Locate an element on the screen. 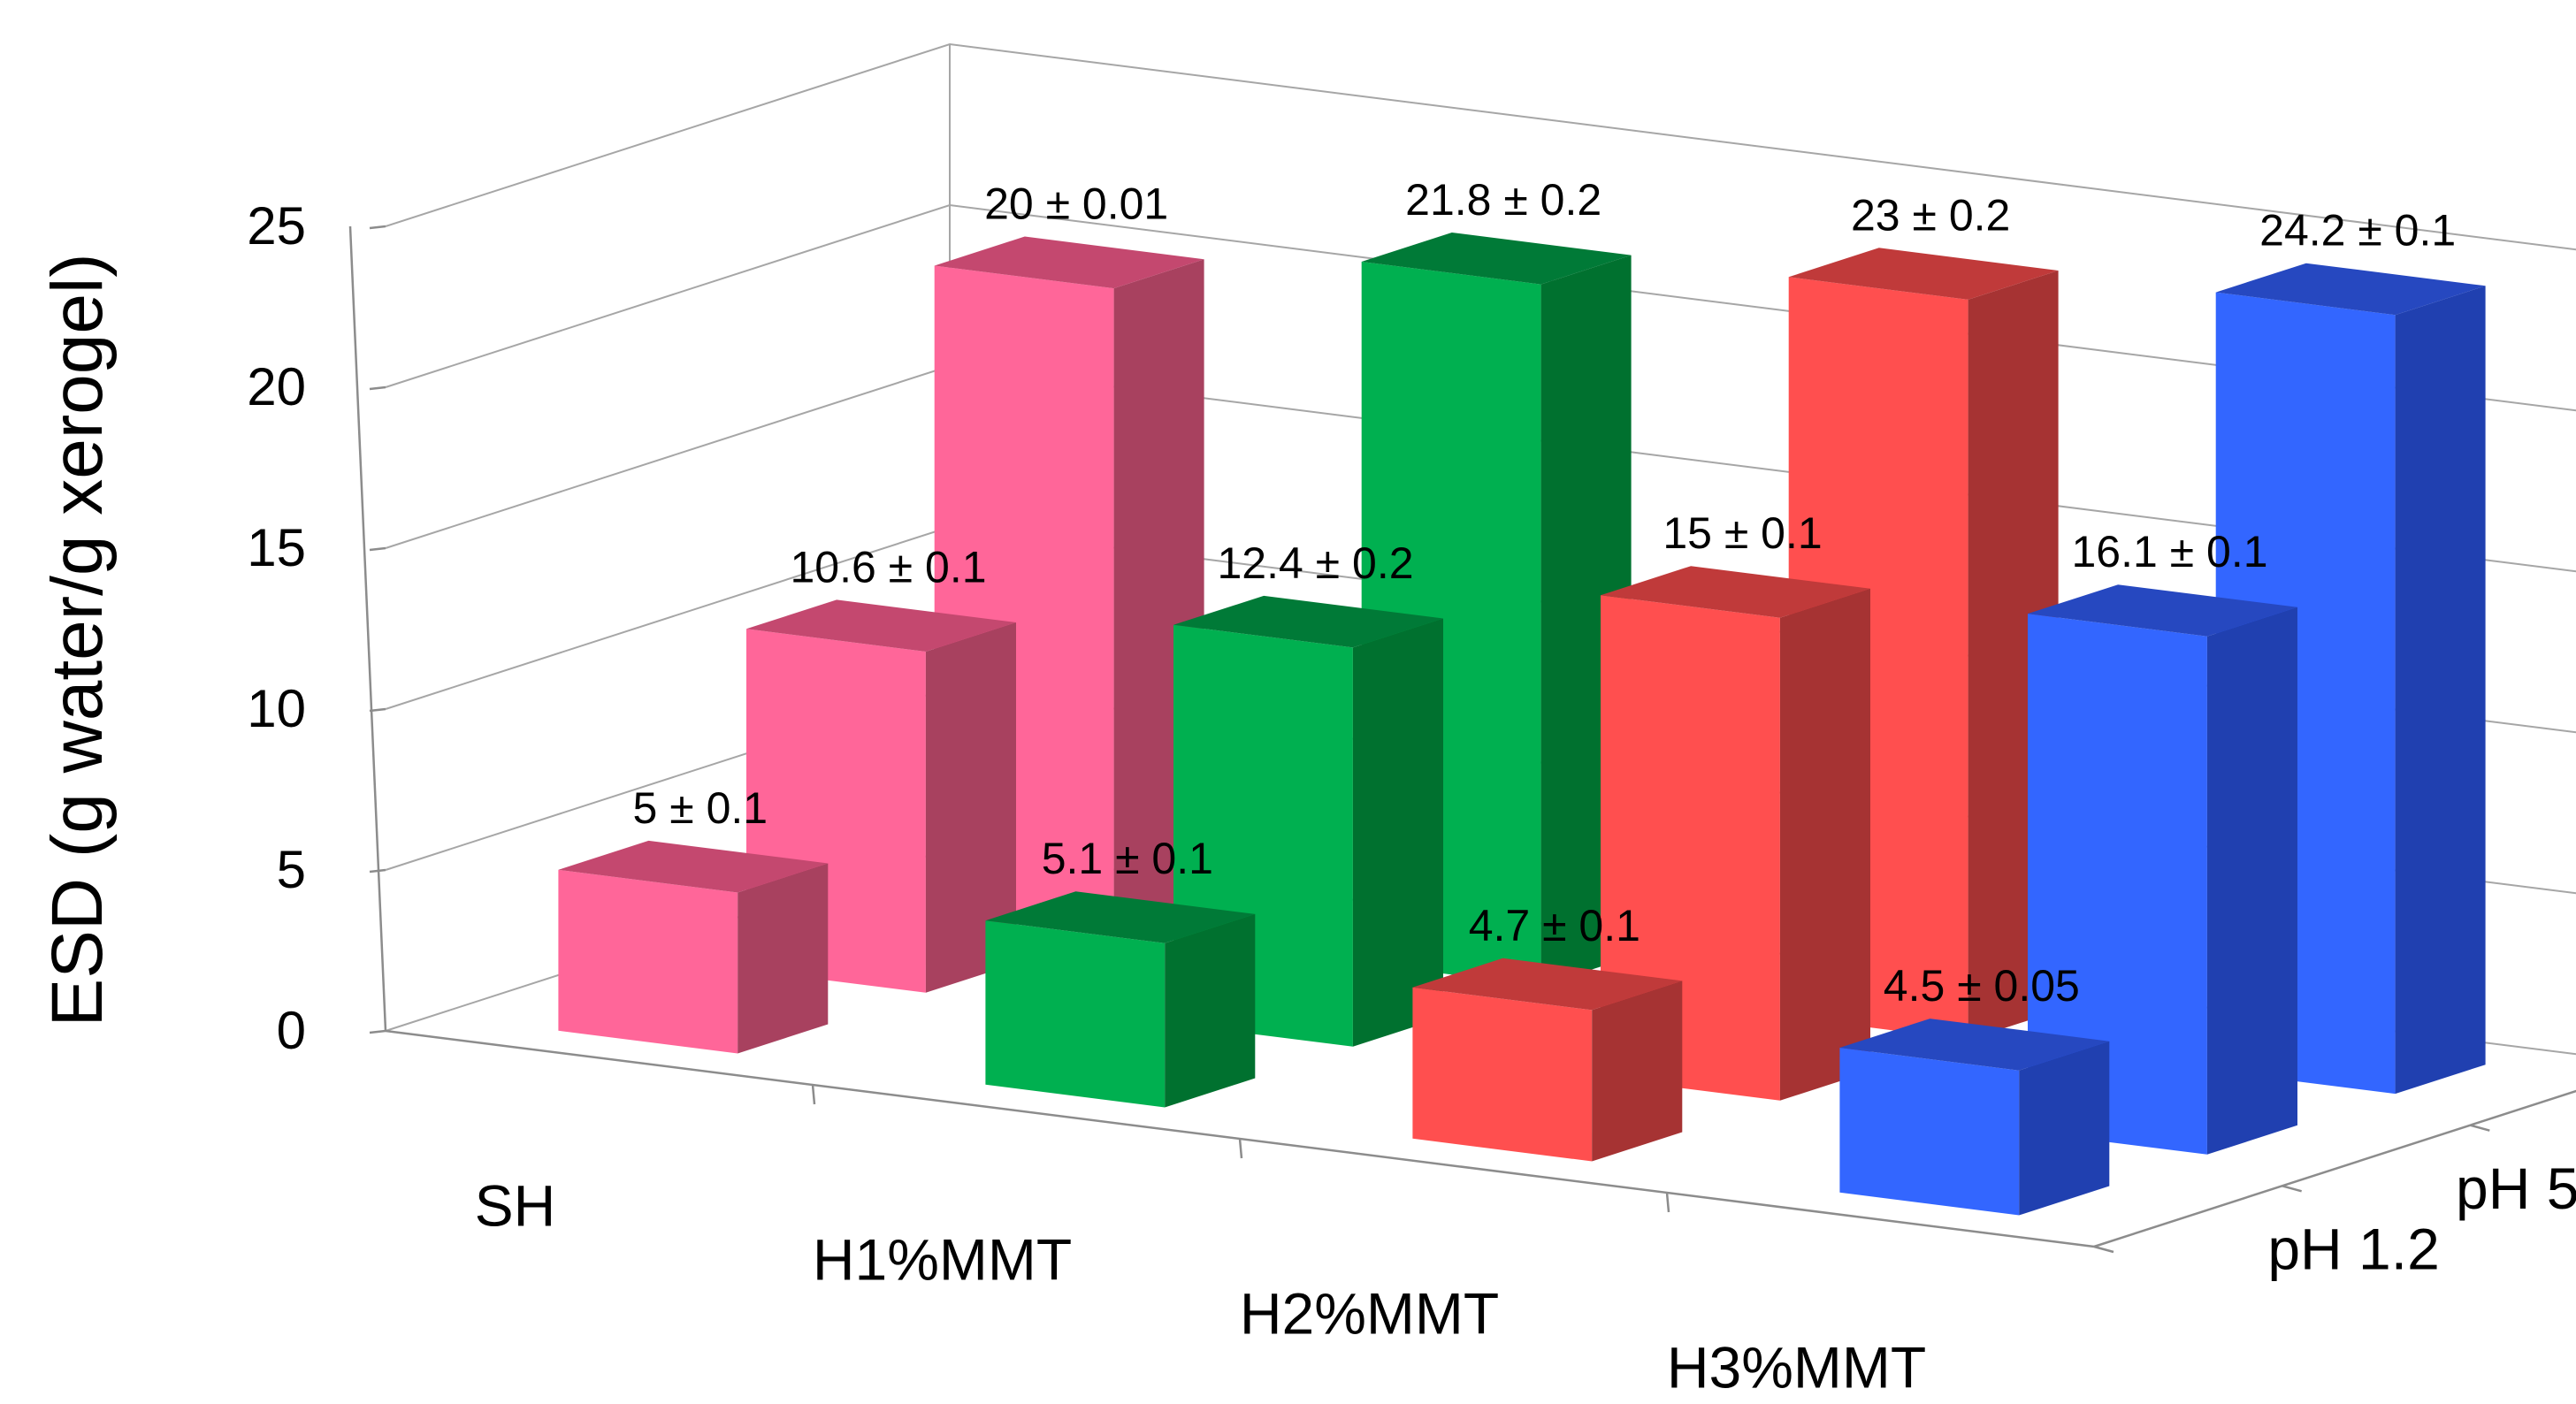  data-label: 4.7 ± 0.1 is located at coordinates (1555, 926).